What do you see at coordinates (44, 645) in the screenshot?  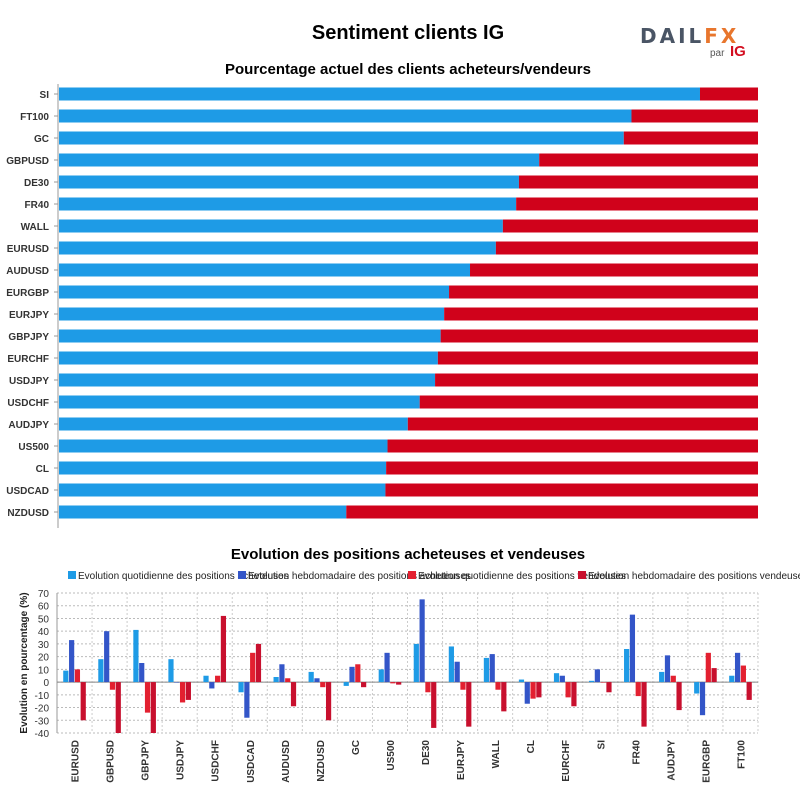 I see `y-tick-label: 30` at bounding box center [44, 645].